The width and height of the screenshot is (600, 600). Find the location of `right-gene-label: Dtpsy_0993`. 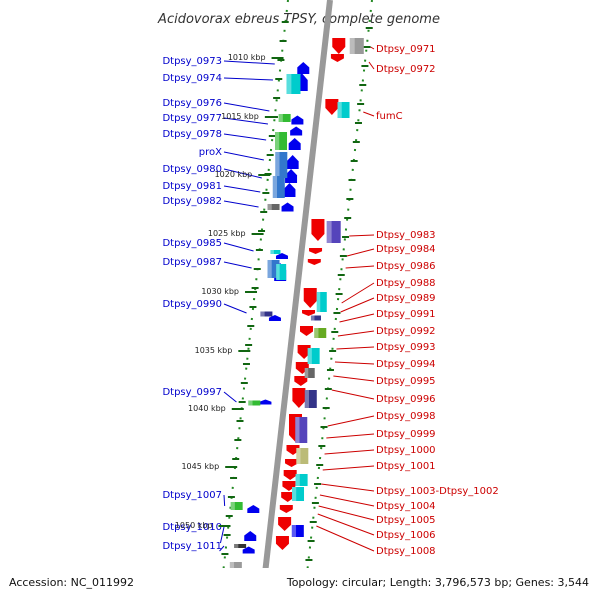

right-gene-label: Dtpsy_0993 is located at coordinates (406, 347).